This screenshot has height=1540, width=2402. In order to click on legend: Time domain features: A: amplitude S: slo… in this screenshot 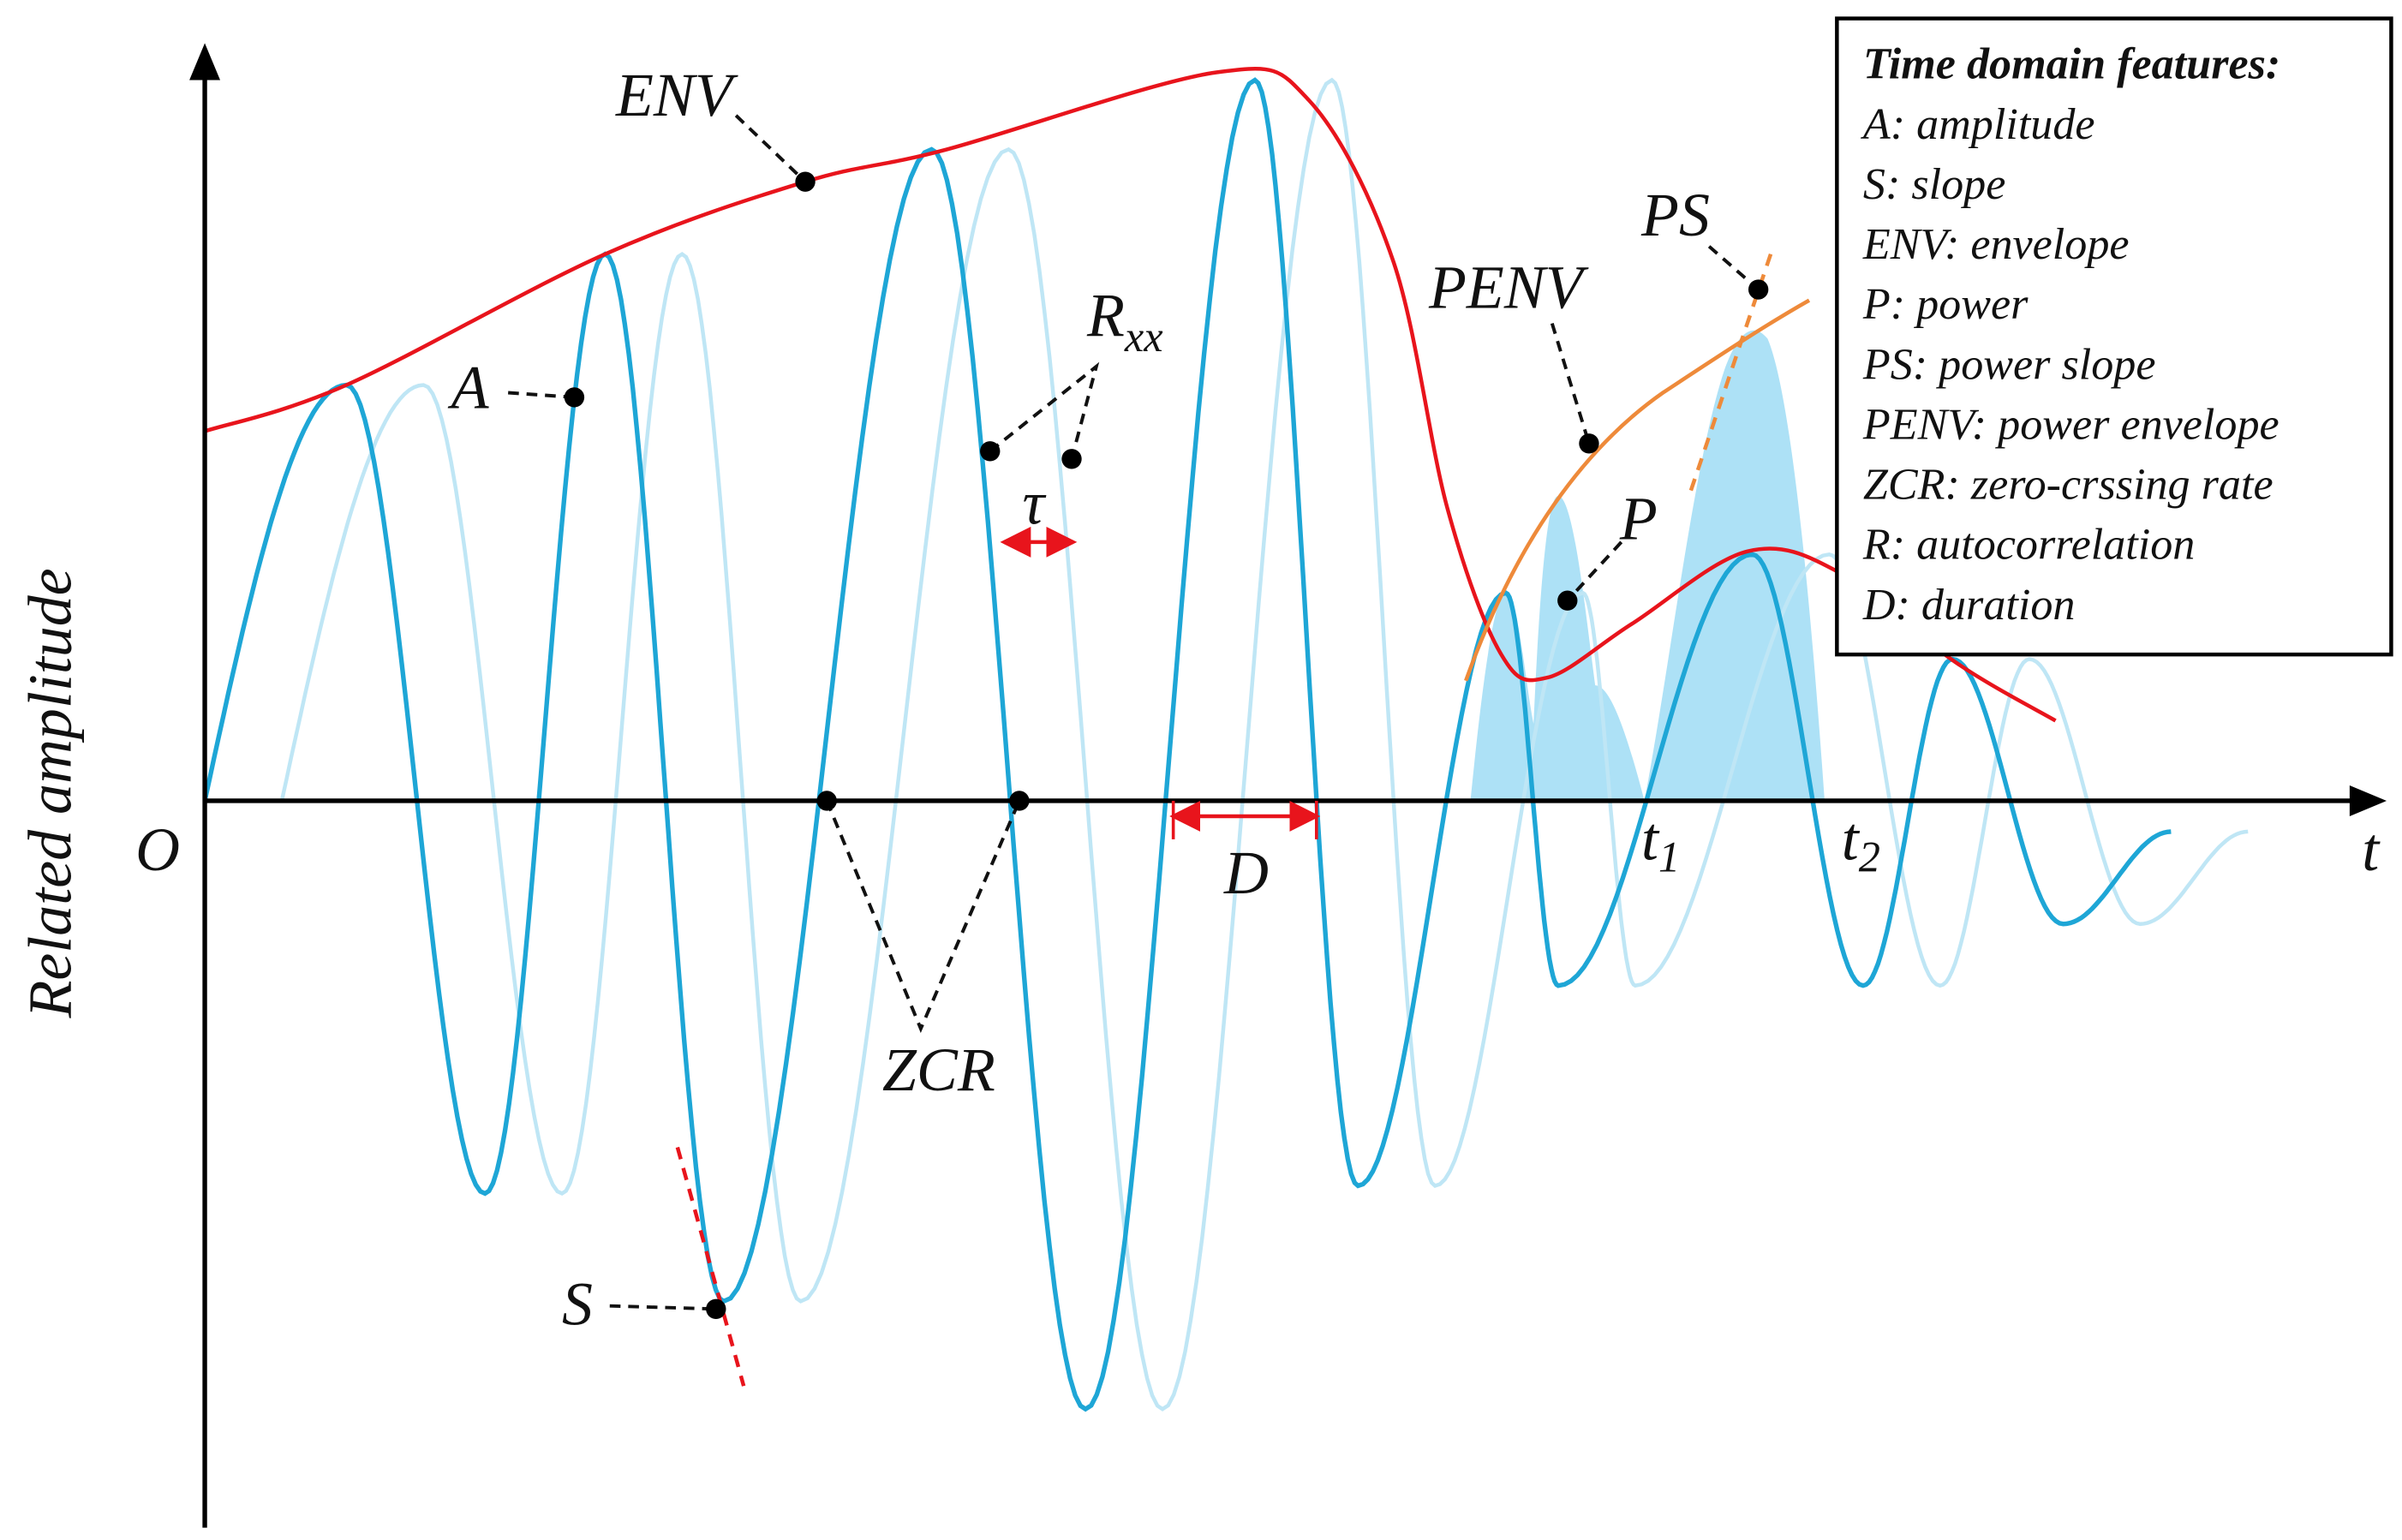, I will do `click(2070, 335)`.